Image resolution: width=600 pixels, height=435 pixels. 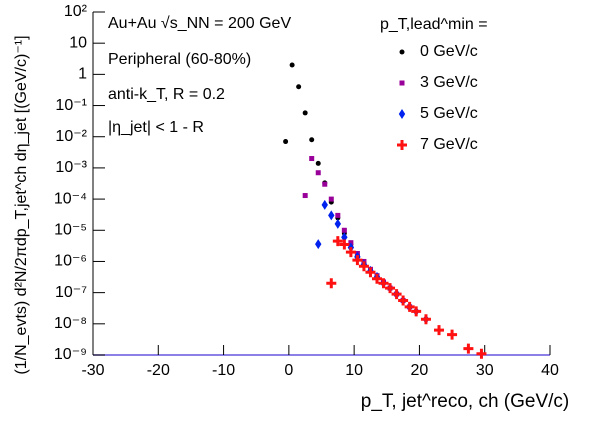 I want to click on y-tick-label: 10⁻⁷, so click(x=71, y=292).